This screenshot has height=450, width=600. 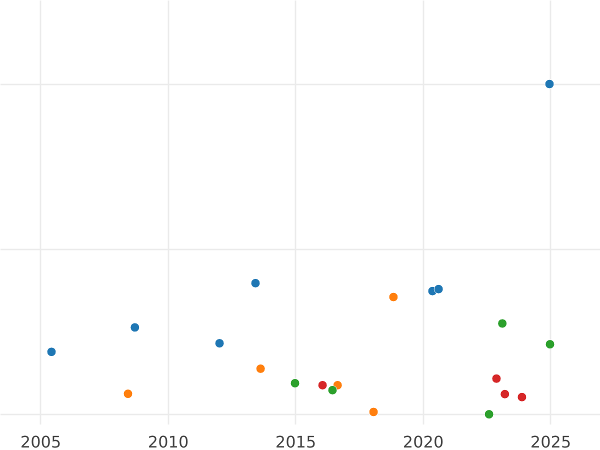 What do you see at coordinates (551, 441) in the screenshot?
I see `x-tick-label: 2025` at bounding box center [551, 441].